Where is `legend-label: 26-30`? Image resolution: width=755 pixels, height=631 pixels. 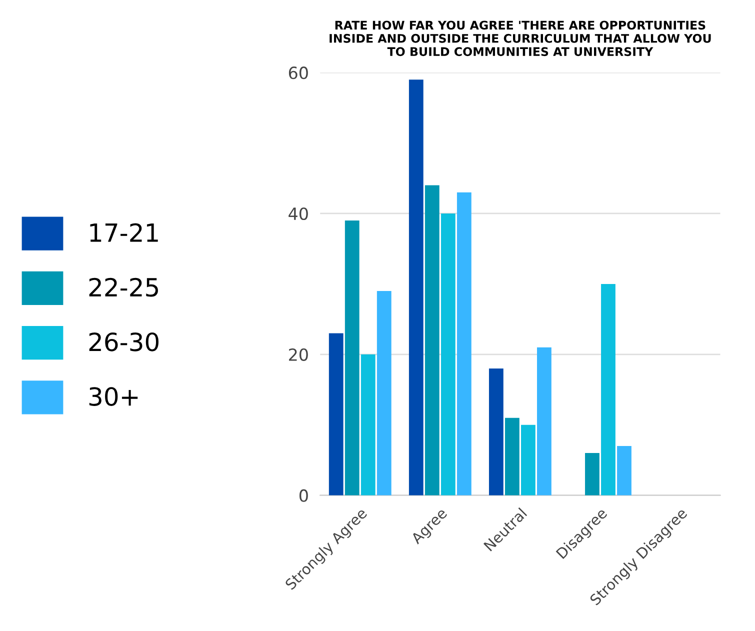
legend-label: 26-30 is located at coordinates (123, 342).